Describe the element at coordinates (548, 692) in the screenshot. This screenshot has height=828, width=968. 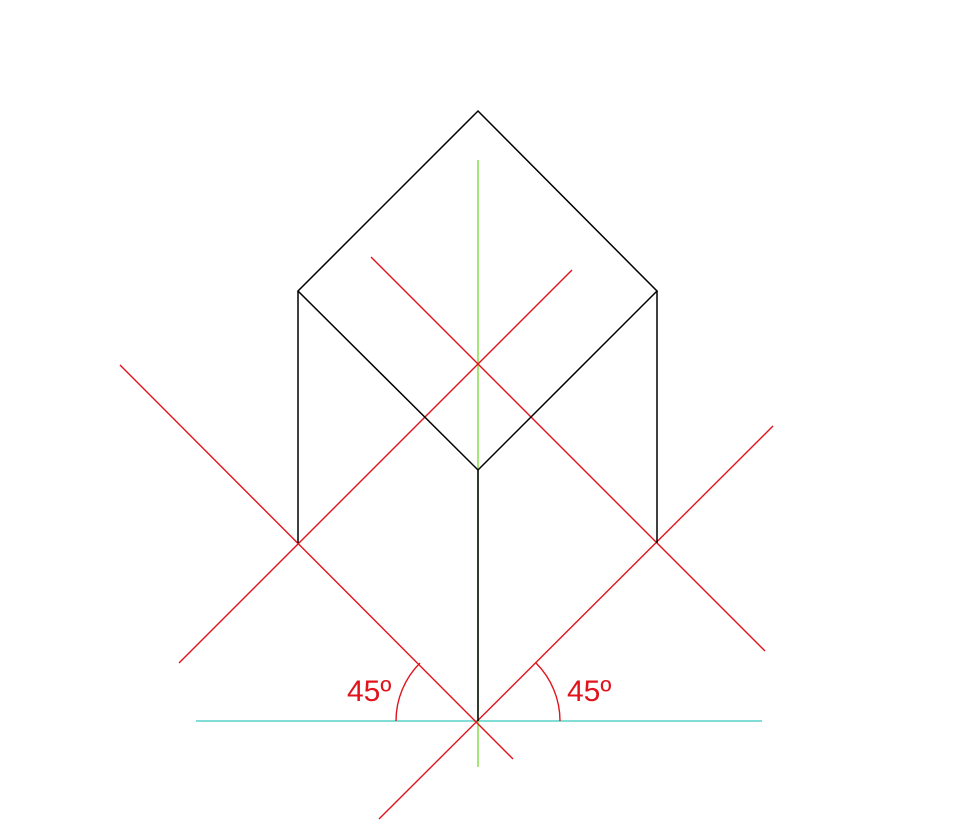
I see `right-angle-arc` at that location.